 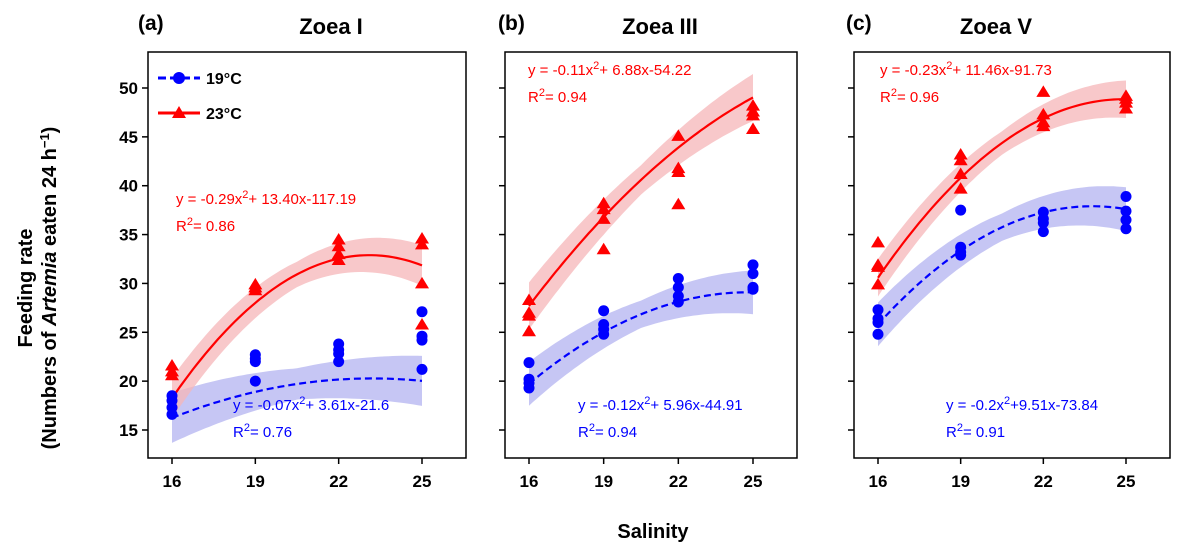 I want to click on y-axis-title-line1: Feeding rate, so click(x=26, y=288).